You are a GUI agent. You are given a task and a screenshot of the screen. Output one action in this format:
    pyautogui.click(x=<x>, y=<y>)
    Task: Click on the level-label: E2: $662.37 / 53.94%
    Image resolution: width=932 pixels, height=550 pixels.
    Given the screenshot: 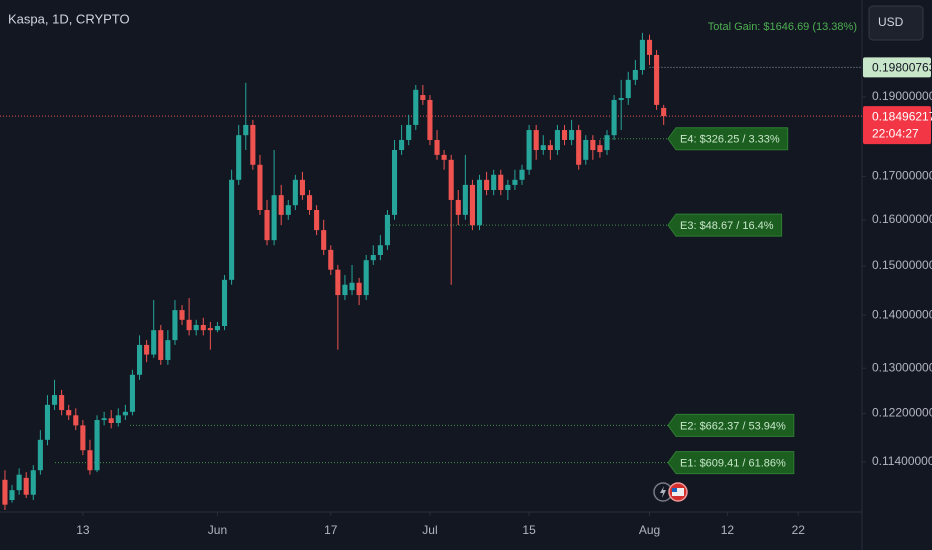 What is the action you would take?
    pyautogui.click(x=733, y=426)
    